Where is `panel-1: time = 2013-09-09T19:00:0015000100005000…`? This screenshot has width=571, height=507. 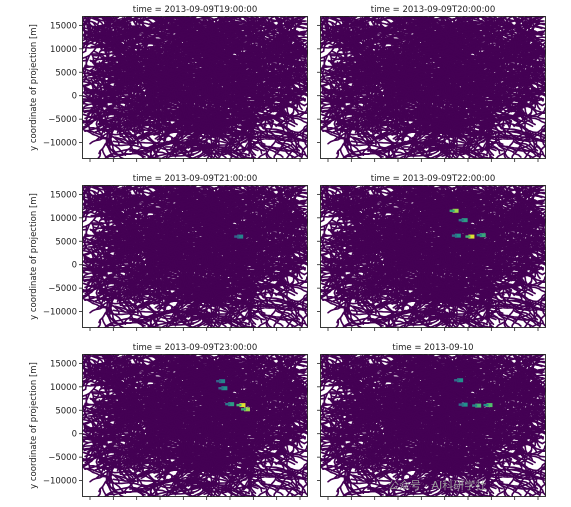 panel-1: time = 2013-09-09T19:00:0015000100005000… is located at coordinates (175, 83).